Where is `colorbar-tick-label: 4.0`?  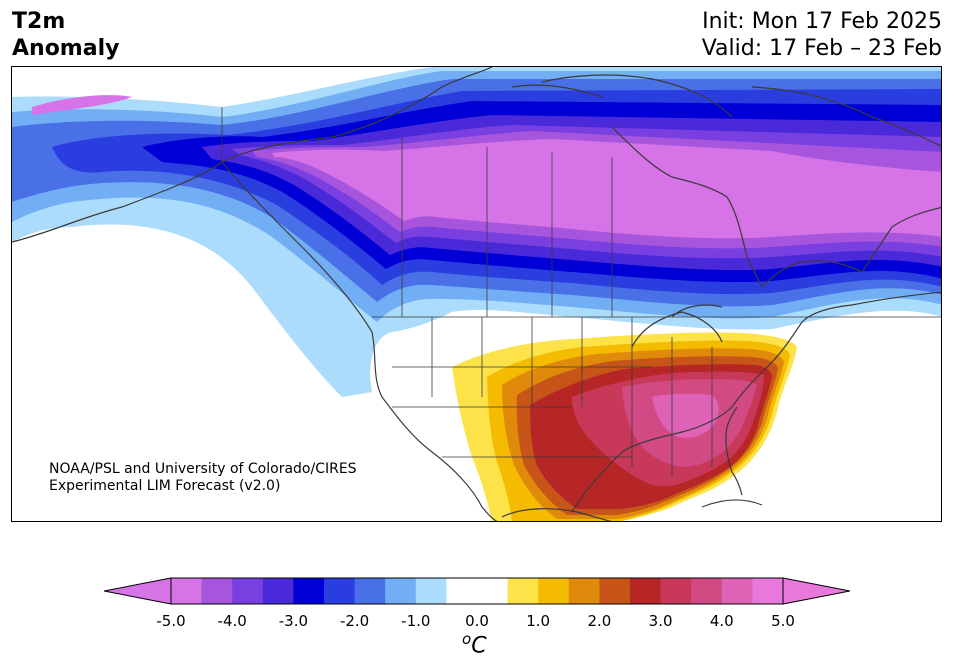 colorbar-tick-label: 4.0 is located at coordinates (721, 621).